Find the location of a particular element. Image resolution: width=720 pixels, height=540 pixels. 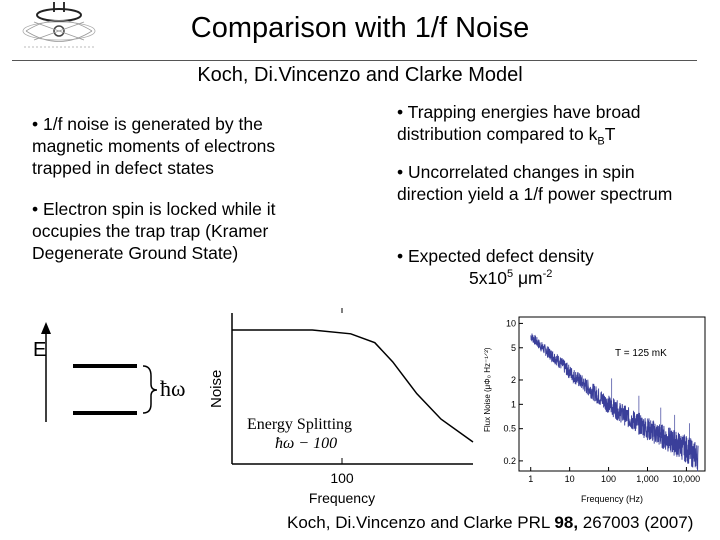

hbar-omega-label: ħω is located at coordinates (172, 388).